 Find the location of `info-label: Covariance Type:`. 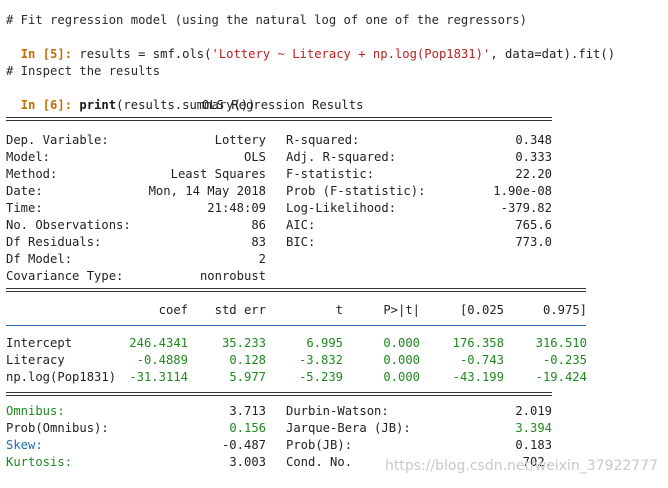

info-label: Covariance Type: is located at coordinates (65, 276).